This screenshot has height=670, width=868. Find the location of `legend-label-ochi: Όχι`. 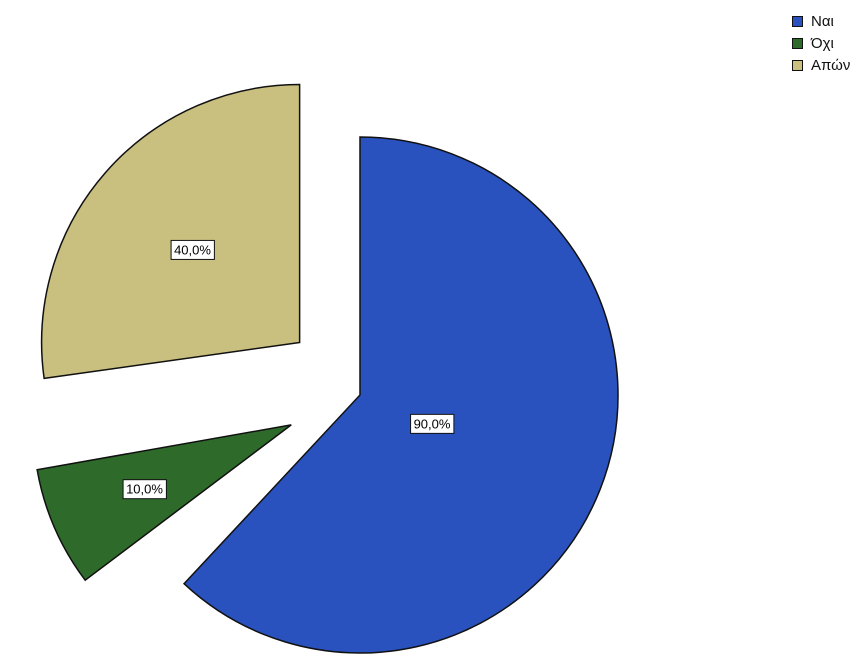

legend-label-ochi: Όχι is located at coordinates (822, 43).